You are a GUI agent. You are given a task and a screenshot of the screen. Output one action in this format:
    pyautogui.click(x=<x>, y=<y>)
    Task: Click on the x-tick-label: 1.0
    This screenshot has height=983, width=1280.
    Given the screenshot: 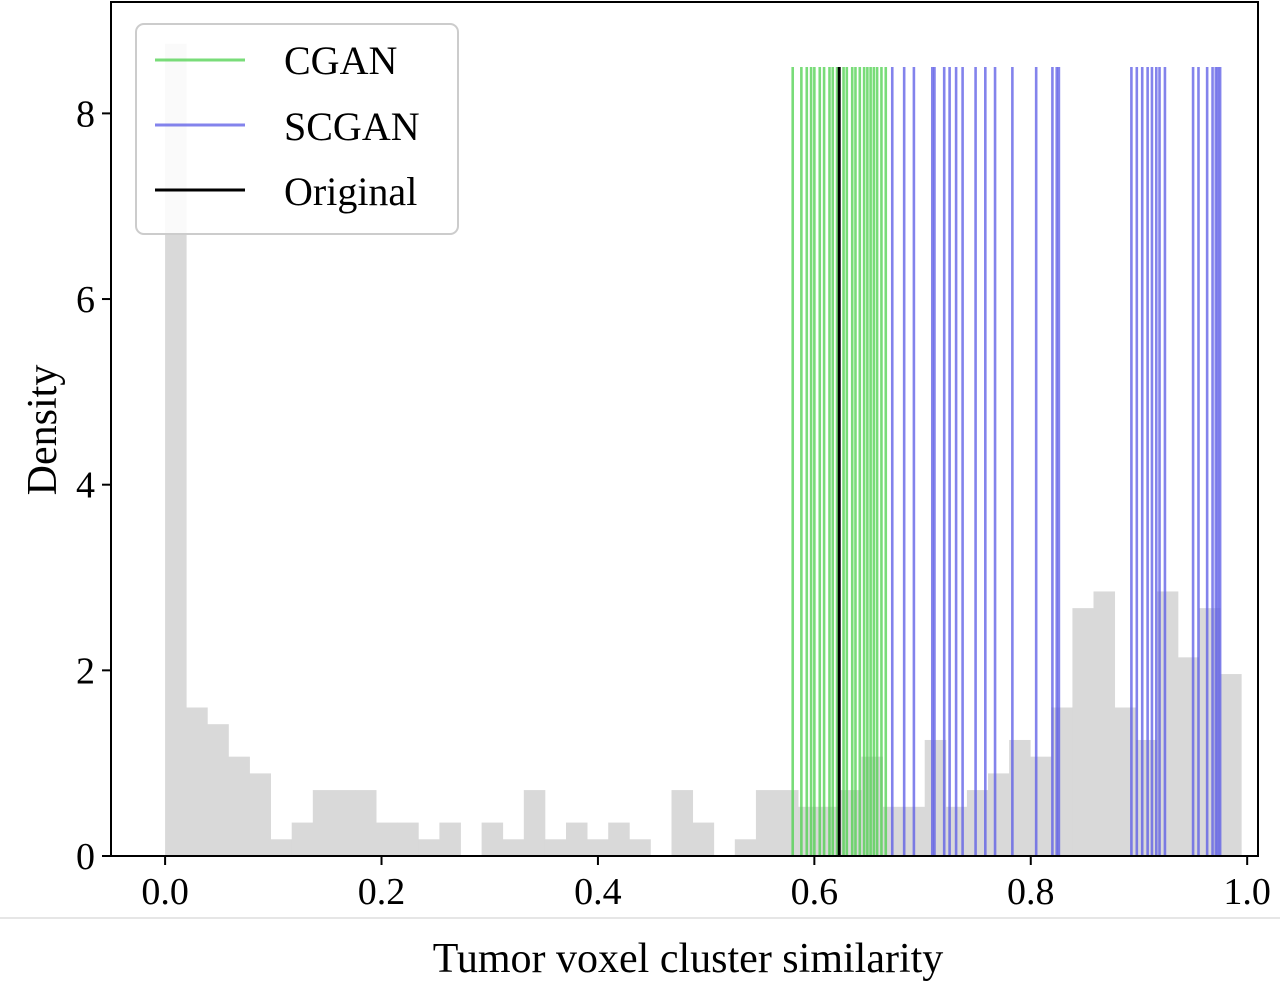 What is the action you would take?
    pyautogui.click(x=1247, y=892)
    